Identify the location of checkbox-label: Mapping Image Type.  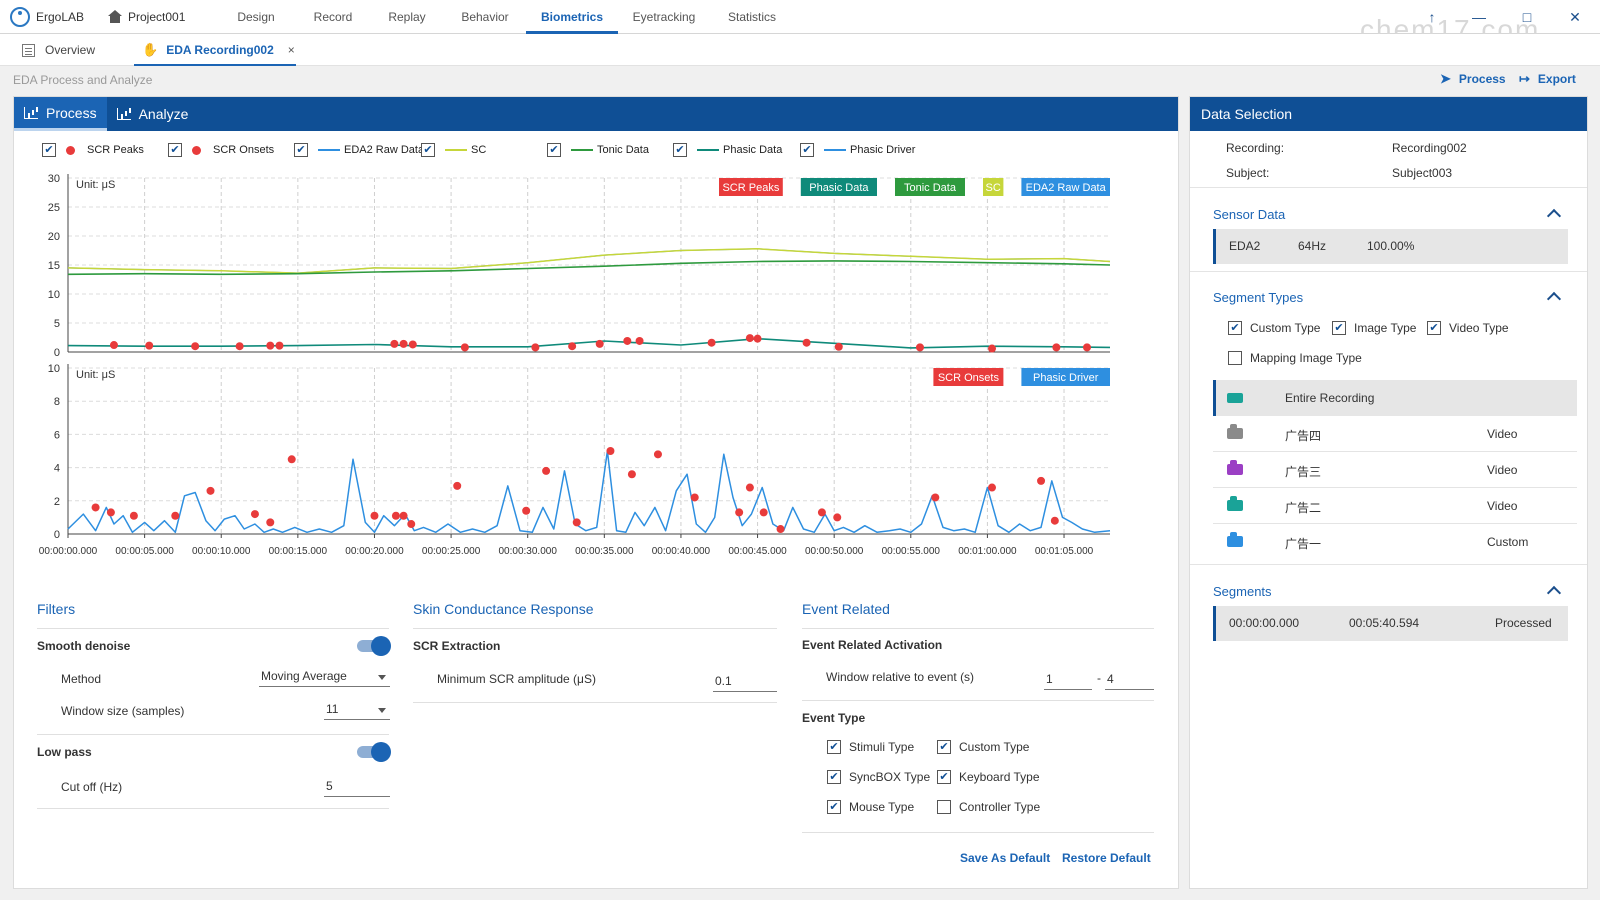
(1306, 358).